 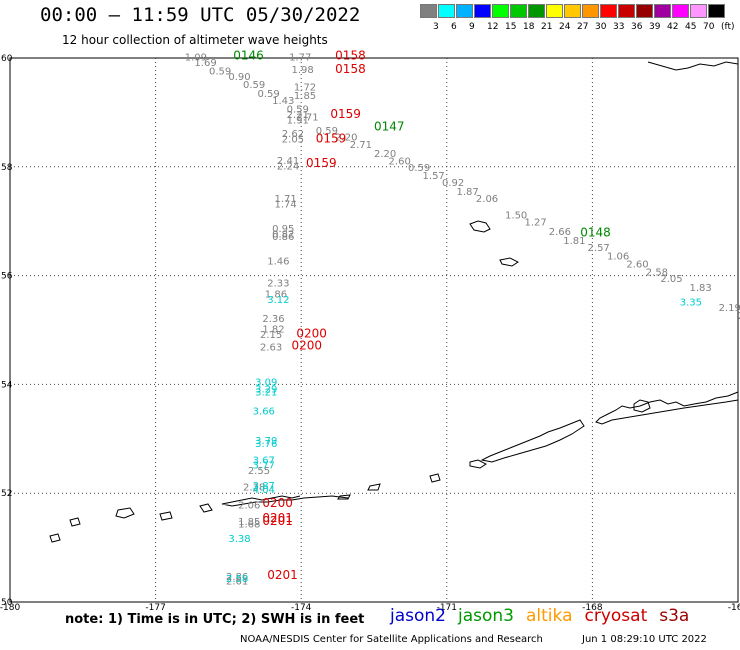 I want to click on color-scale-label: 9, so click(x=472, y=27).